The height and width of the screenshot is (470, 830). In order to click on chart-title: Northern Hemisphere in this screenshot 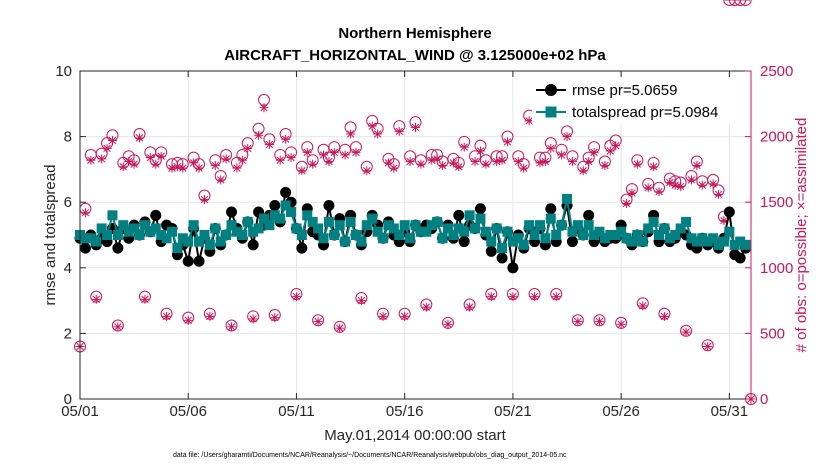, I will do `click(414, 33)`.